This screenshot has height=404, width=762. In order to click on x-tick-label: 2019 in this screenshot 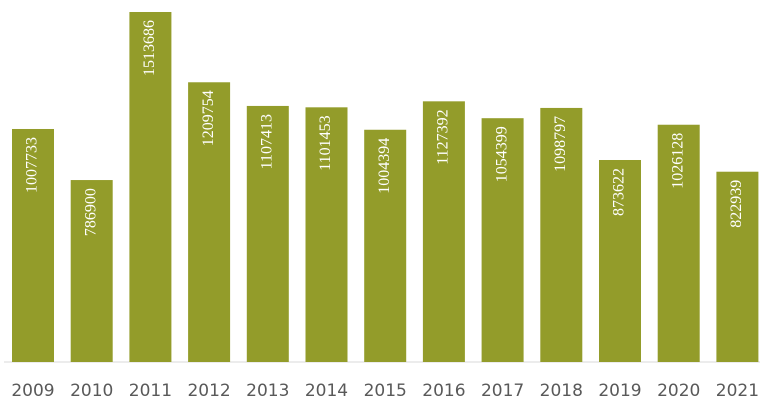, I will do `click(619, 391)`.